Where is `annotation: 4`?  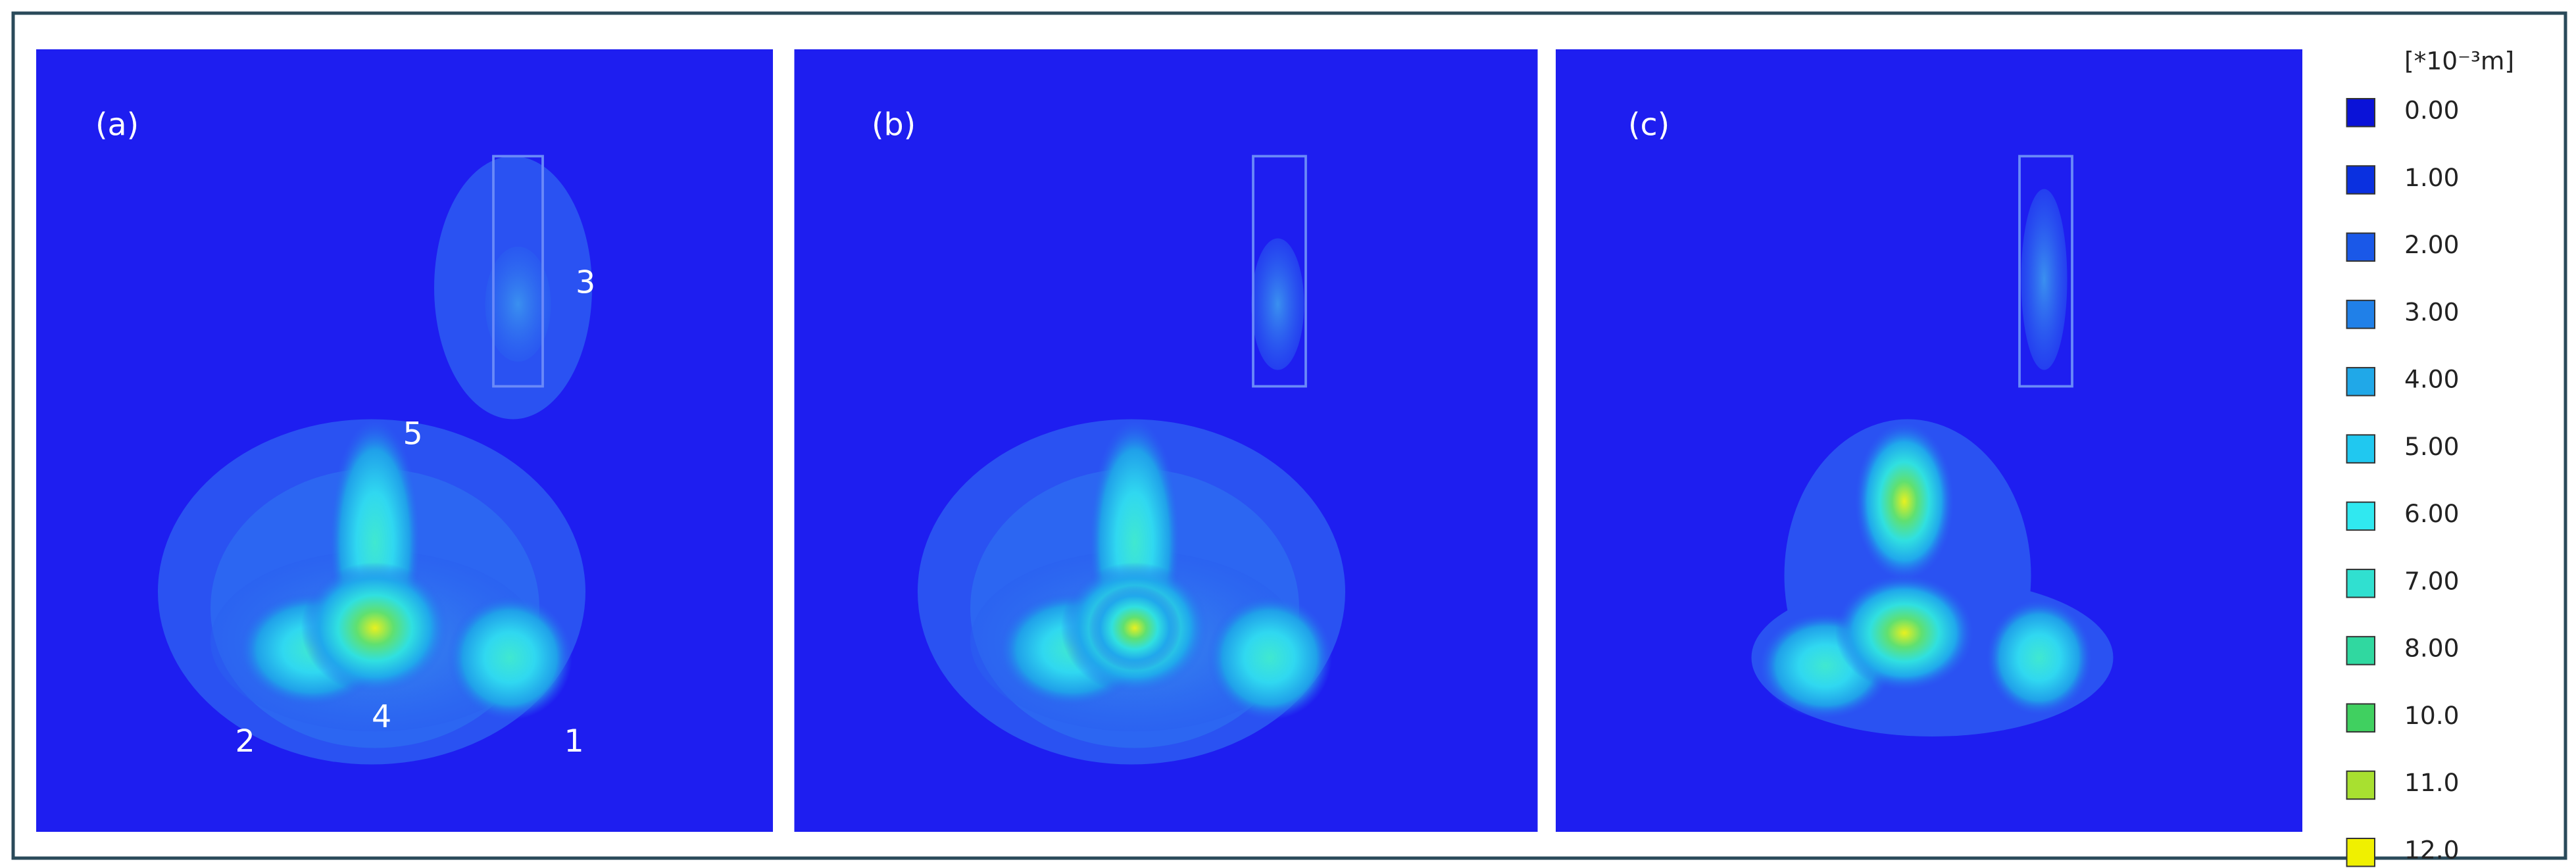
annotation: 4 is located at coordinates (381, 717).